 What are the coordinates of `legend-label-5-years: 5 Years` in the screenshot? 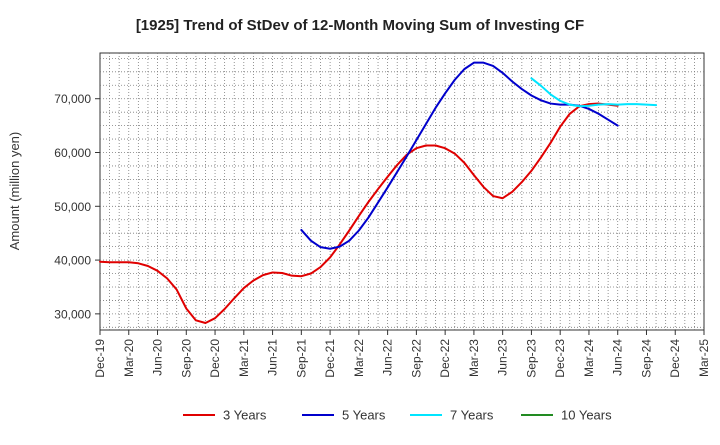 It's located at (364, 415).